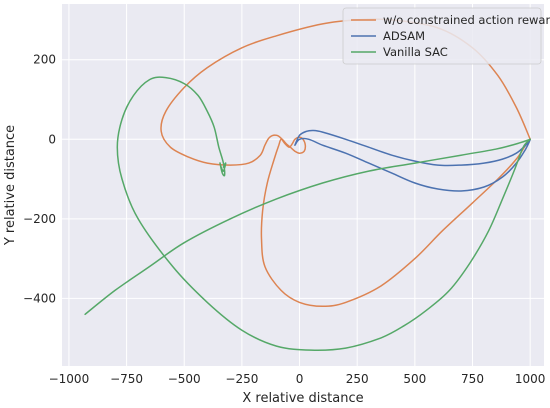 The height and width of the screenshot is (408, 550). What do you see at coordinates (415, 52) in the screenshot?
I see `legend-label-2: Vanilla SAC` at bounding box center [415, 52].